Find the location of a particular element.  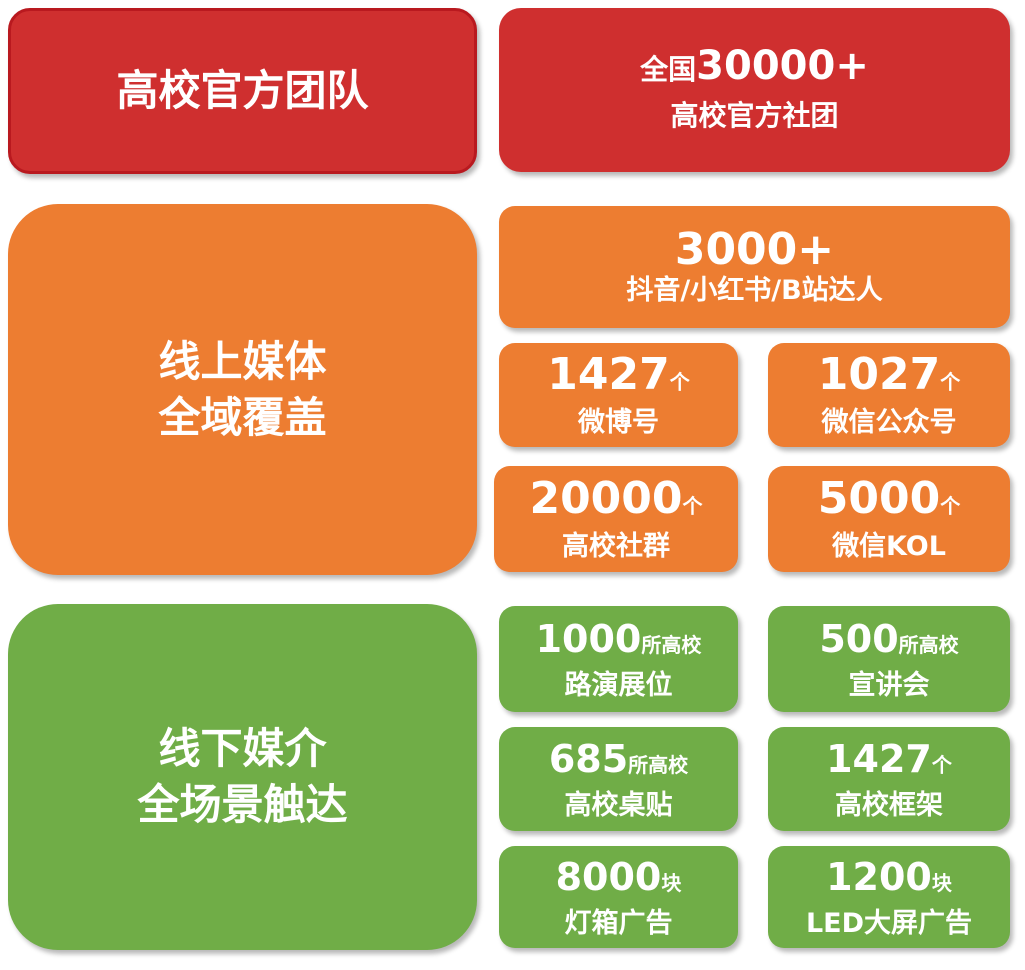

team-stat-line: 全国30000+ is located at coordinates (754, 70).